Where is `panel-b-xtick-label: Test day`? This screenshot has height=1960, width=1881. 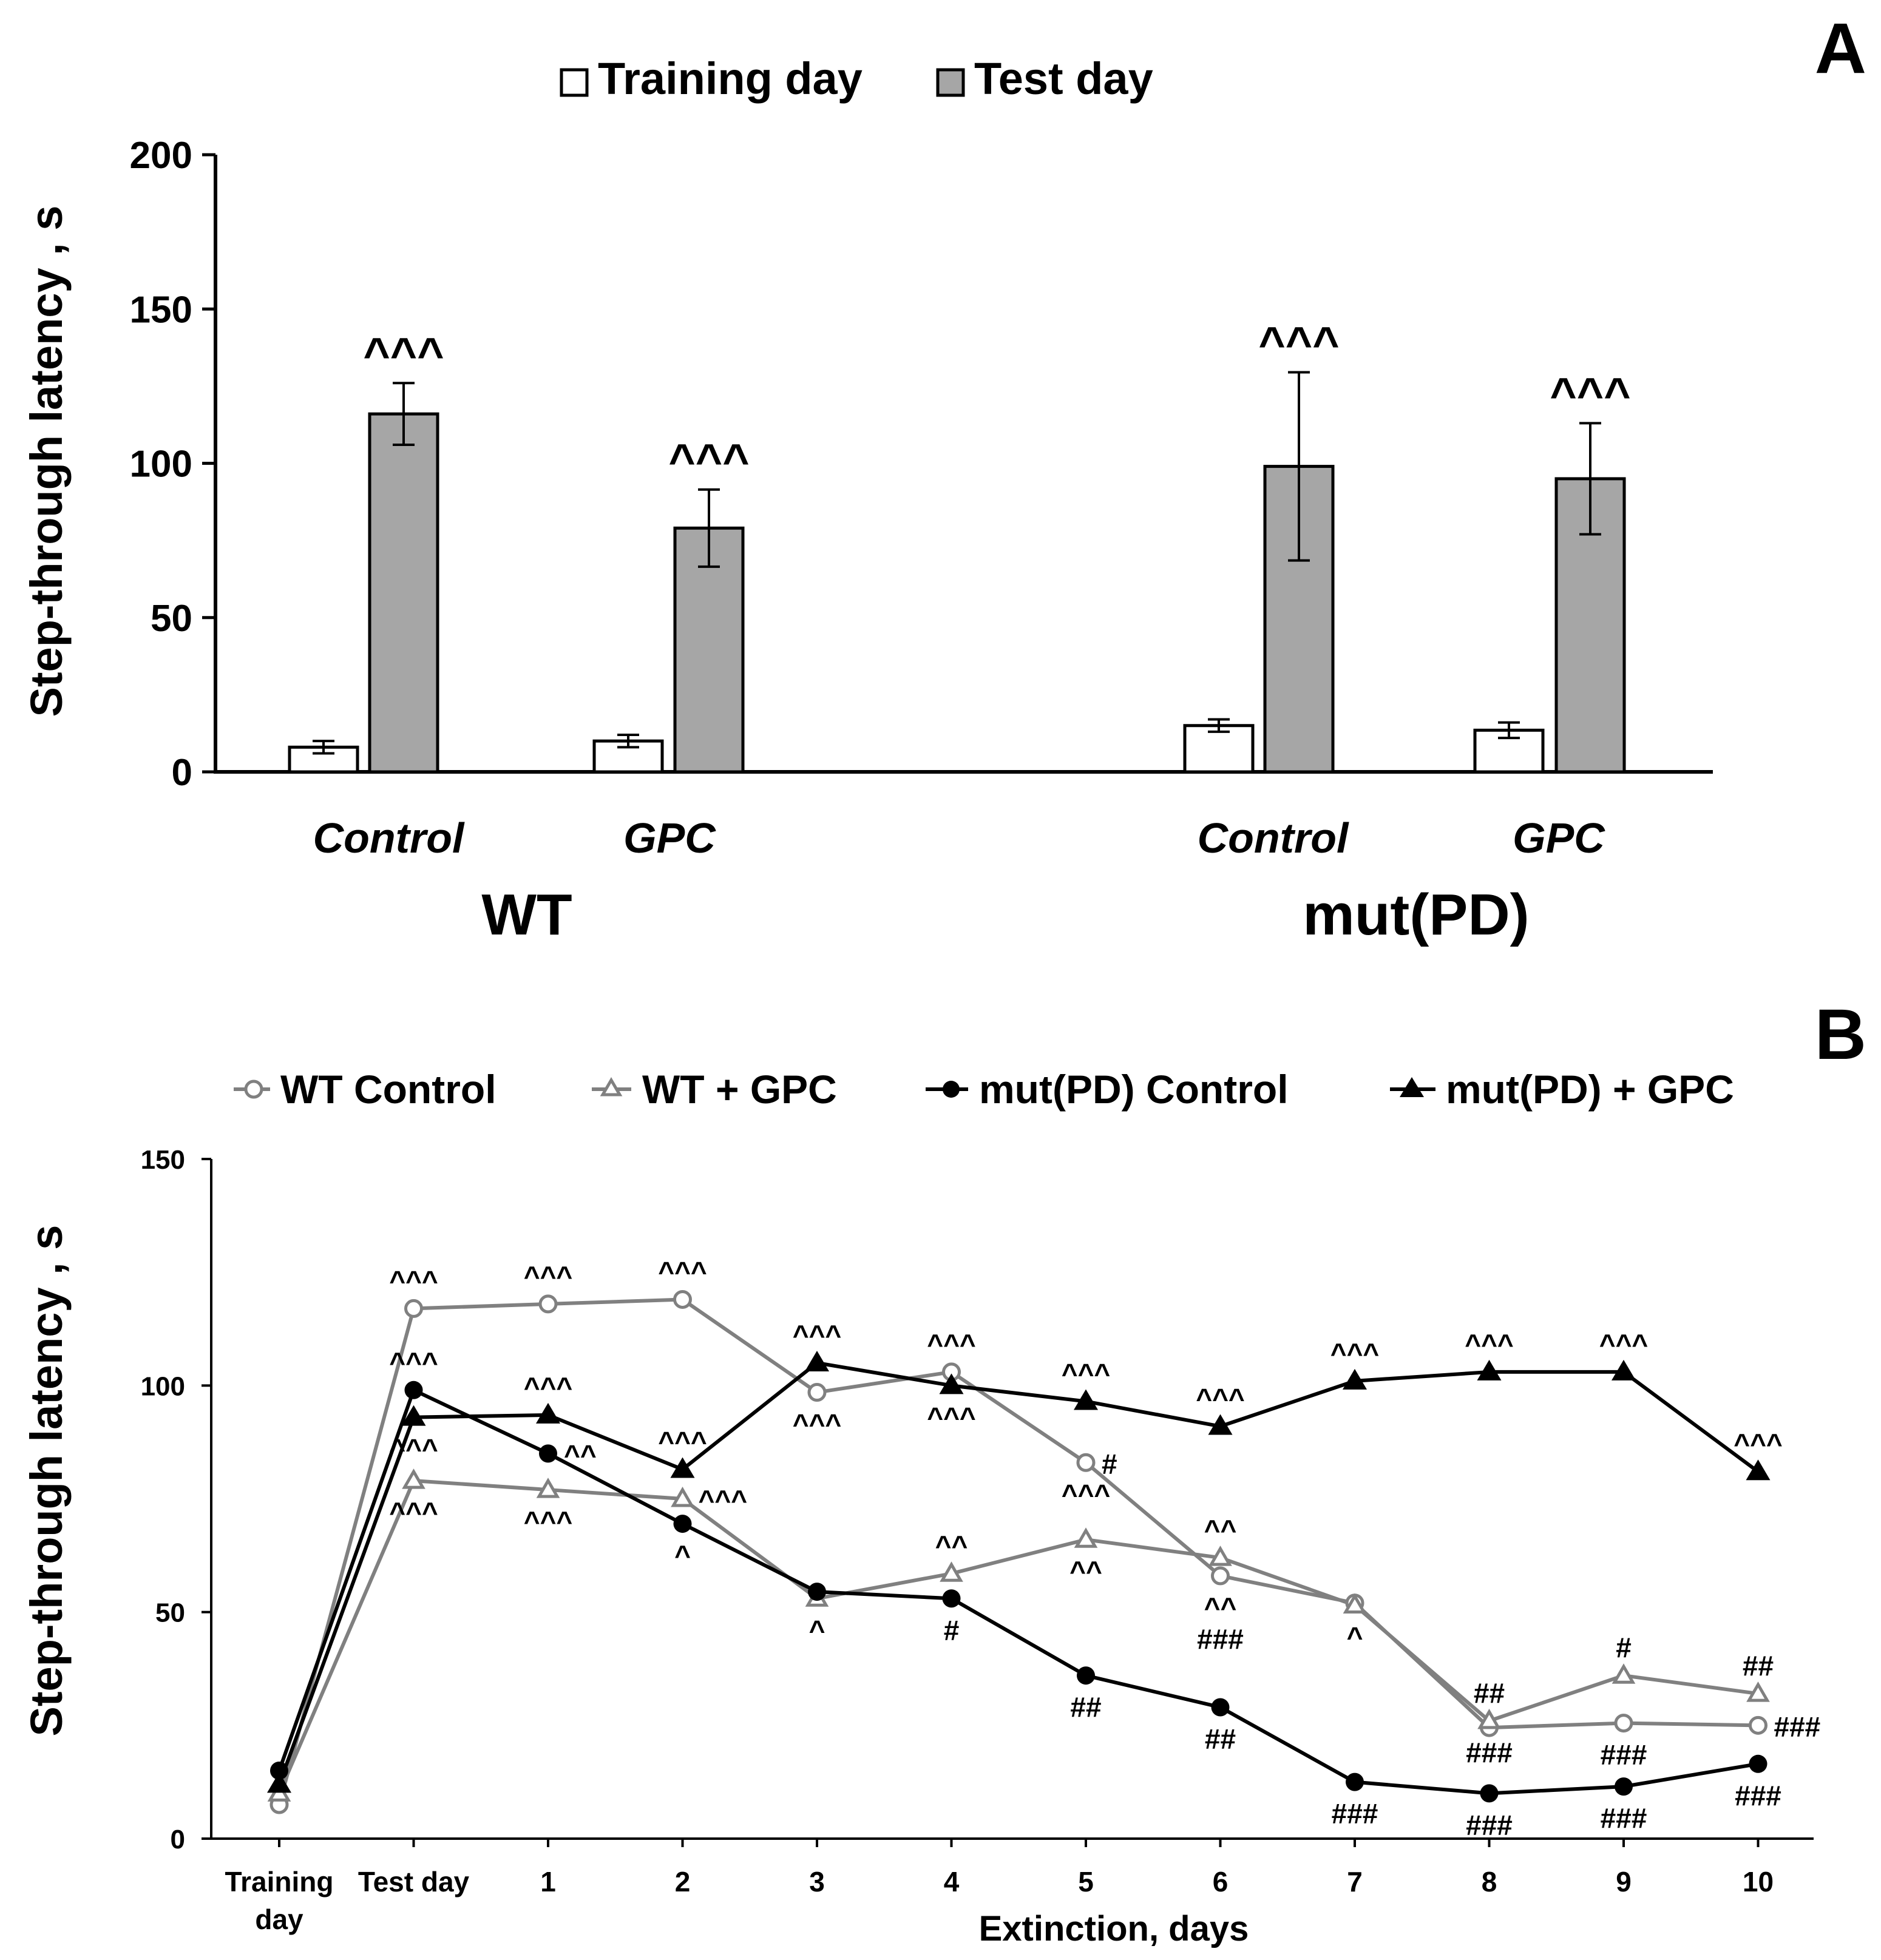 panel-b-xtick-label: Test day is located at coordinates (414, 1881).